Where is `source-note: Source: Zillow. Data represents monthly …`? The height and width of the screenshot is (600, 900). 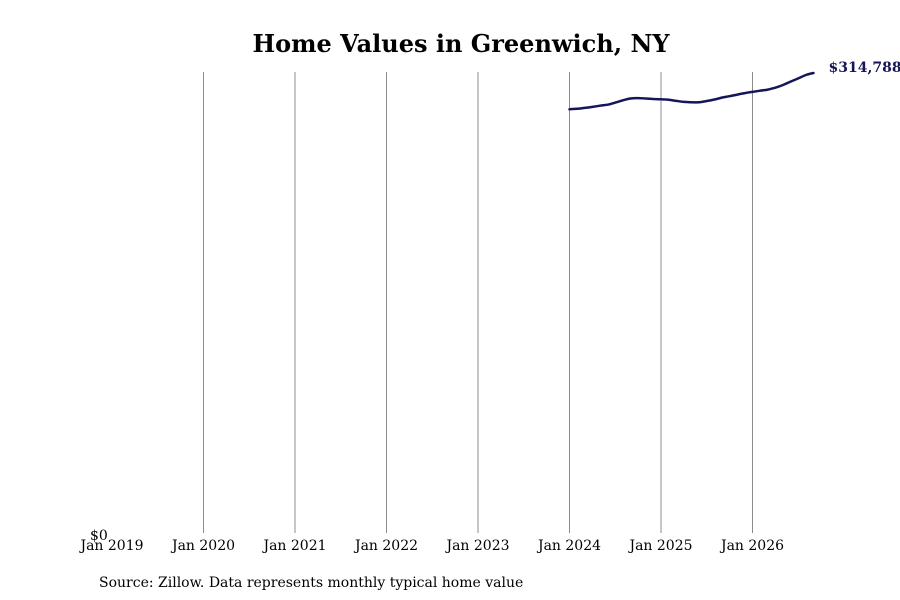
source-note: Source: Zillow. Data represents monthly … is located at coordinates (311, 583).